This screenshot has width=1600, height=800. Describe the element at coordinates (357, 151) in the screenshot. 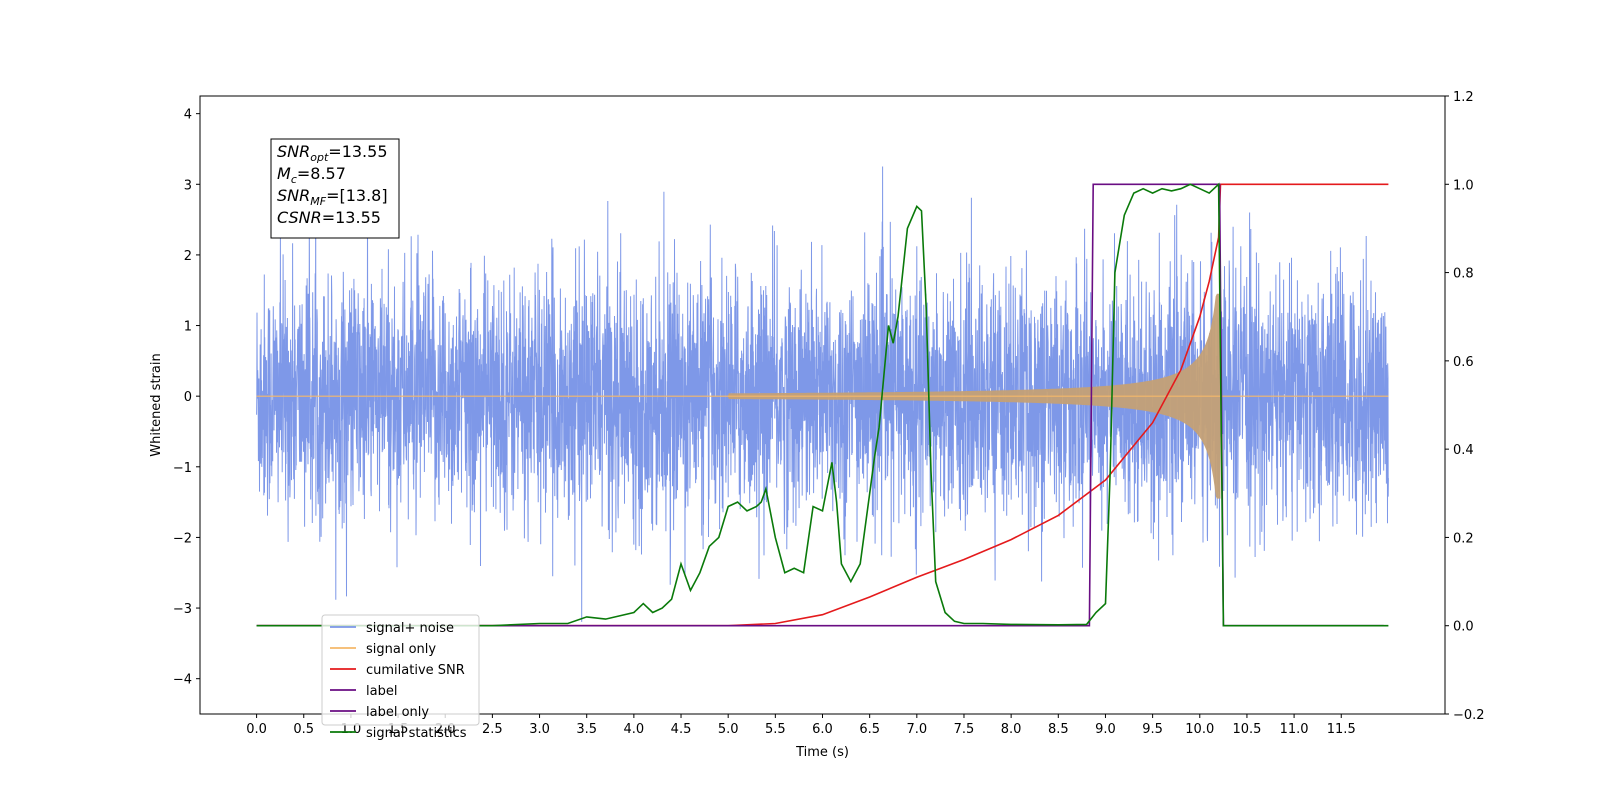

I see `annotation-snr-opt-value: =13.55` at that location.